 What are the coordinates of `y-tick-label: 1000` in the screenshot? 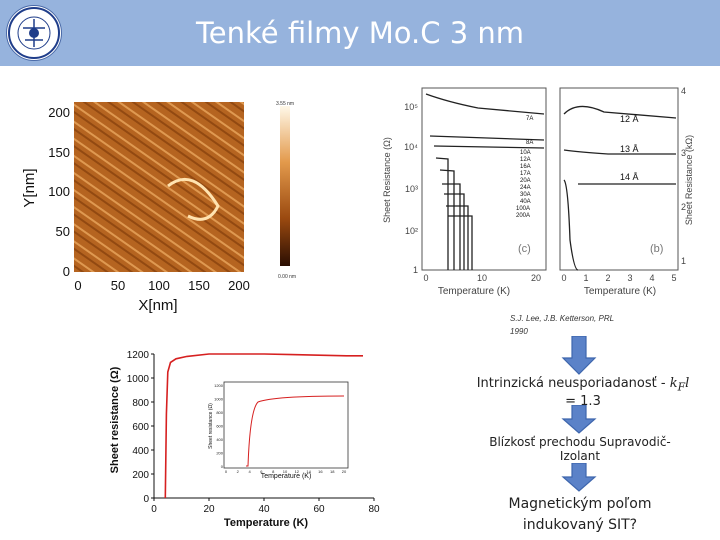 It's located at (138, 379).